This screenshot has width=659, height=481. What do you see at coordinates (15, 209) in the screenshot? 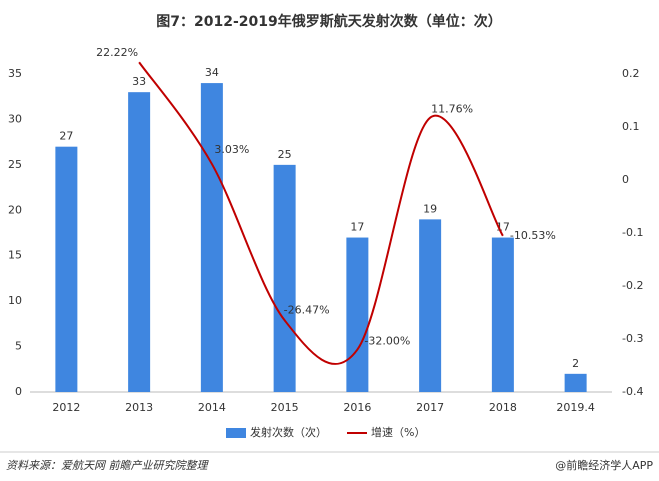
I see `y-tick-label: 20` at bounding box center [15, 209].